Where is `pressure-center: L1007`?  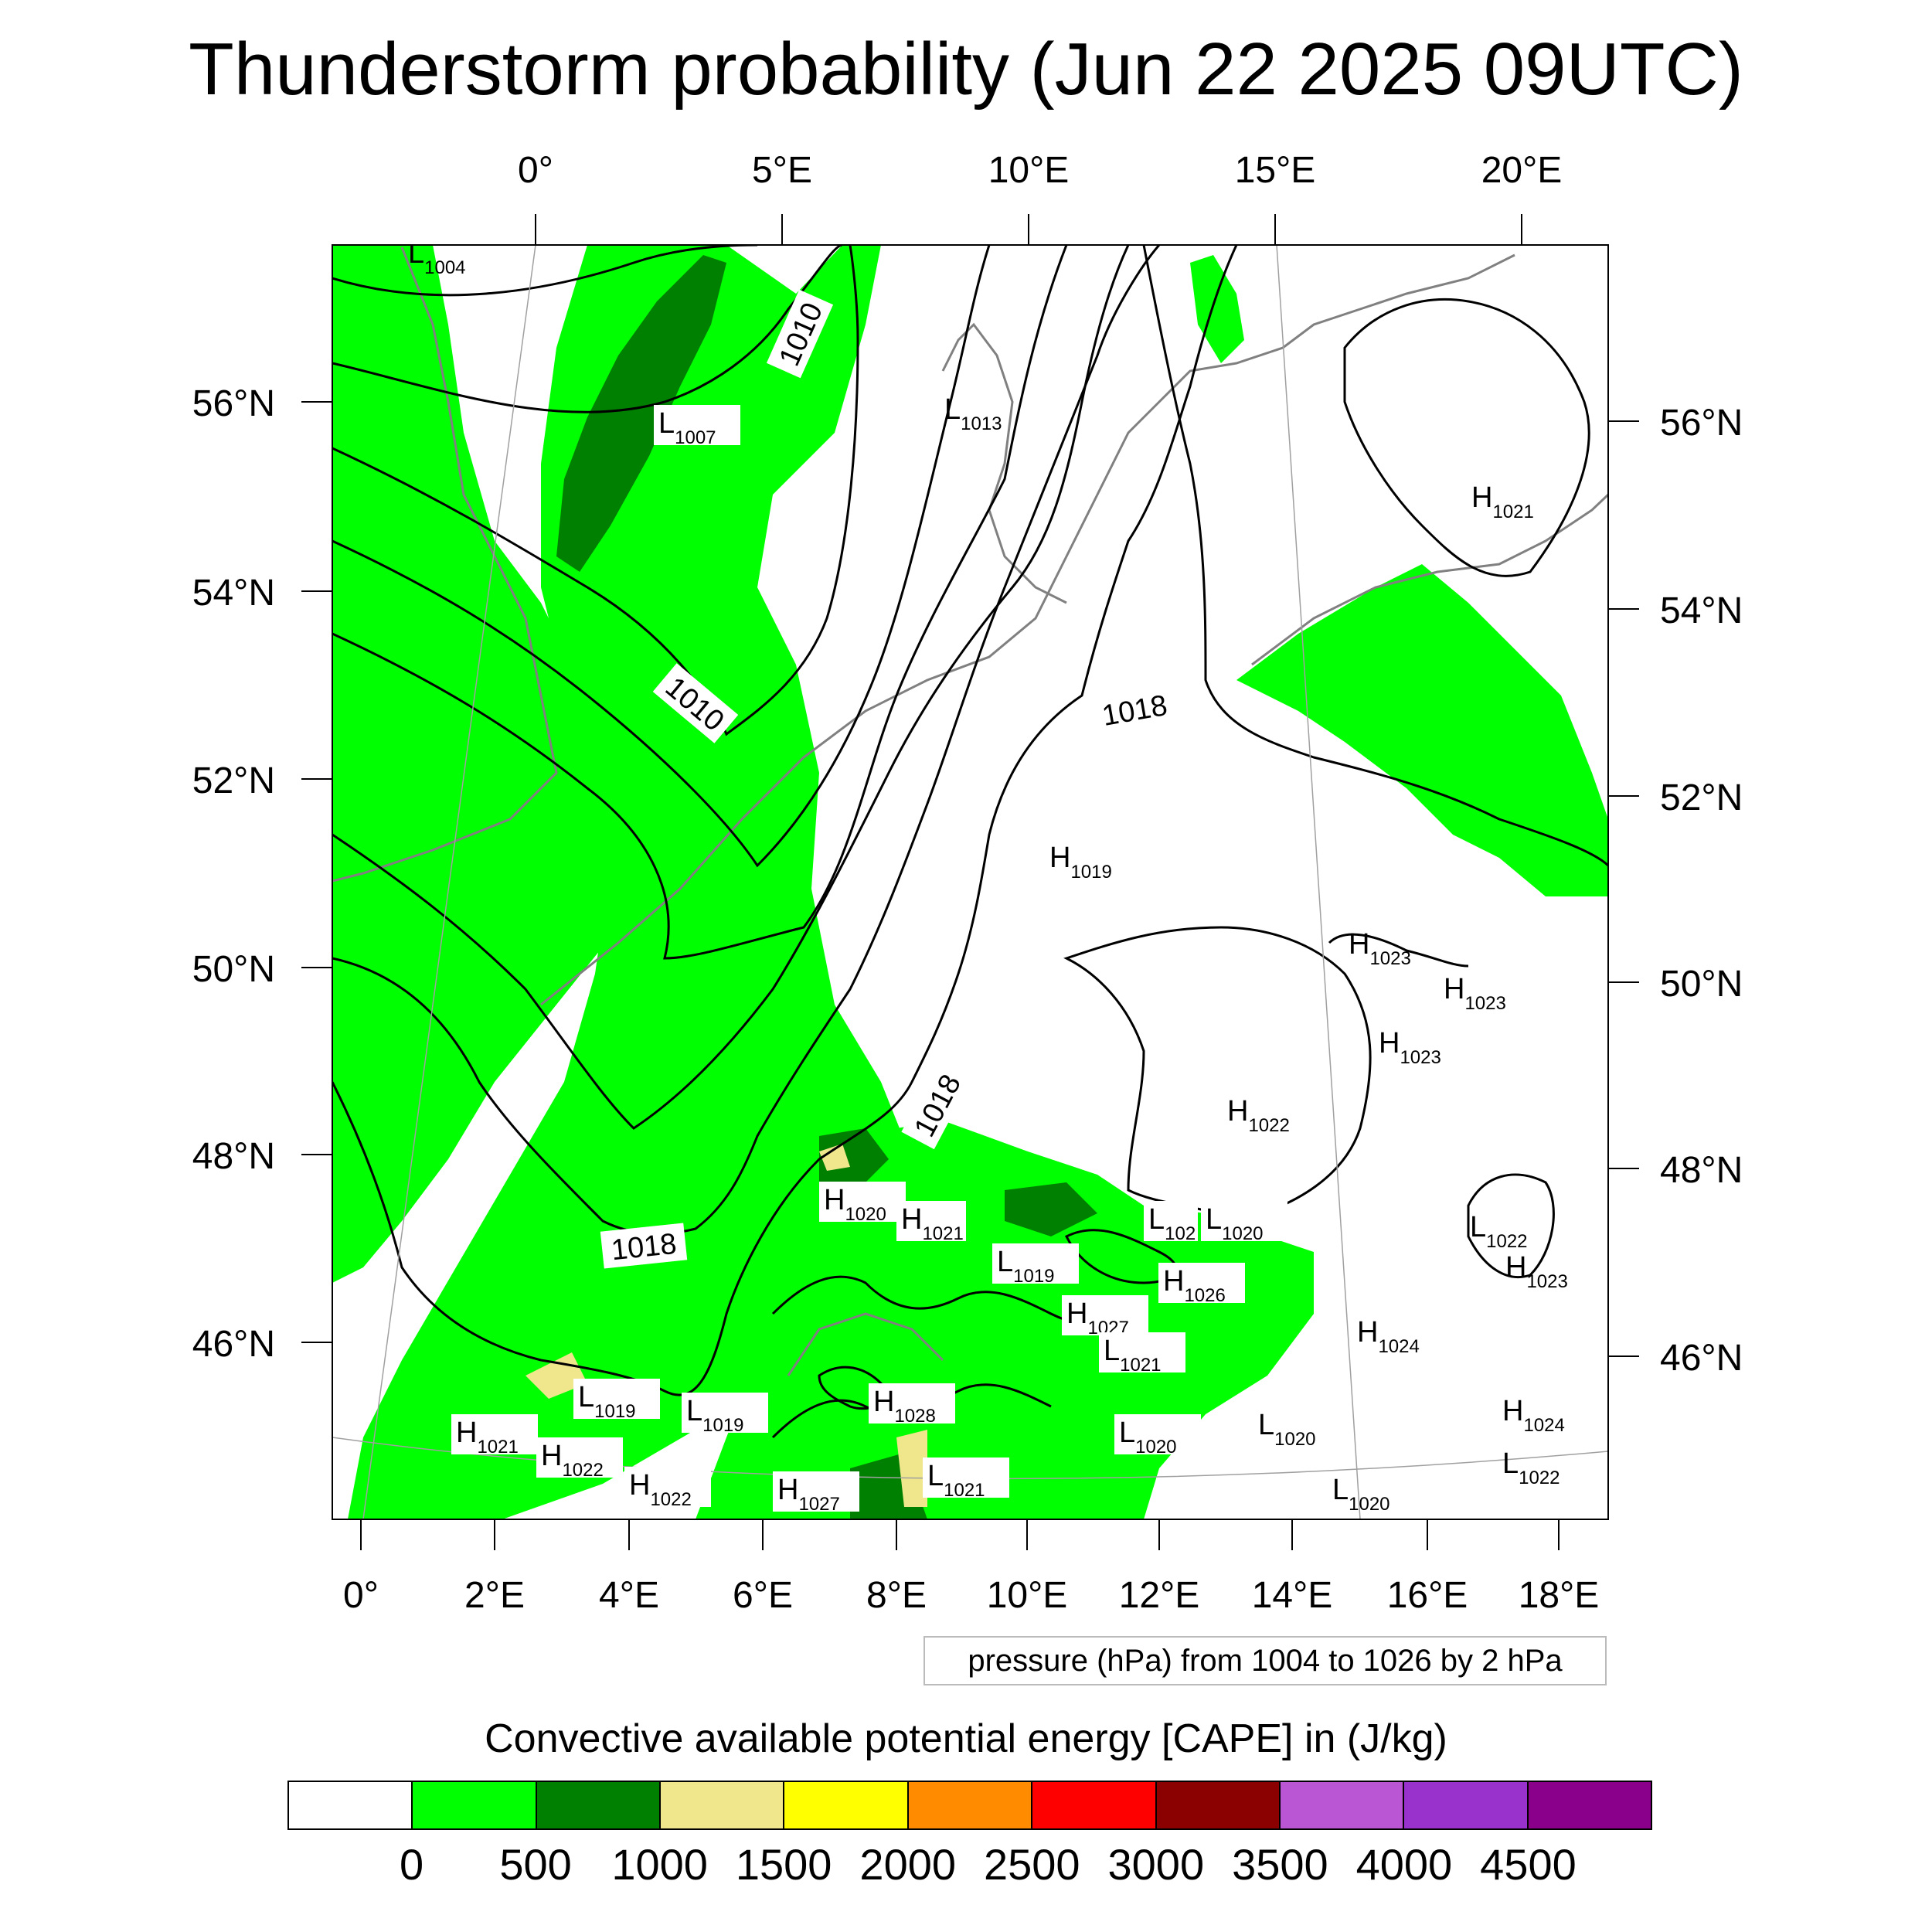 pressure-center: L1007 is located at coordinates (697, 427).